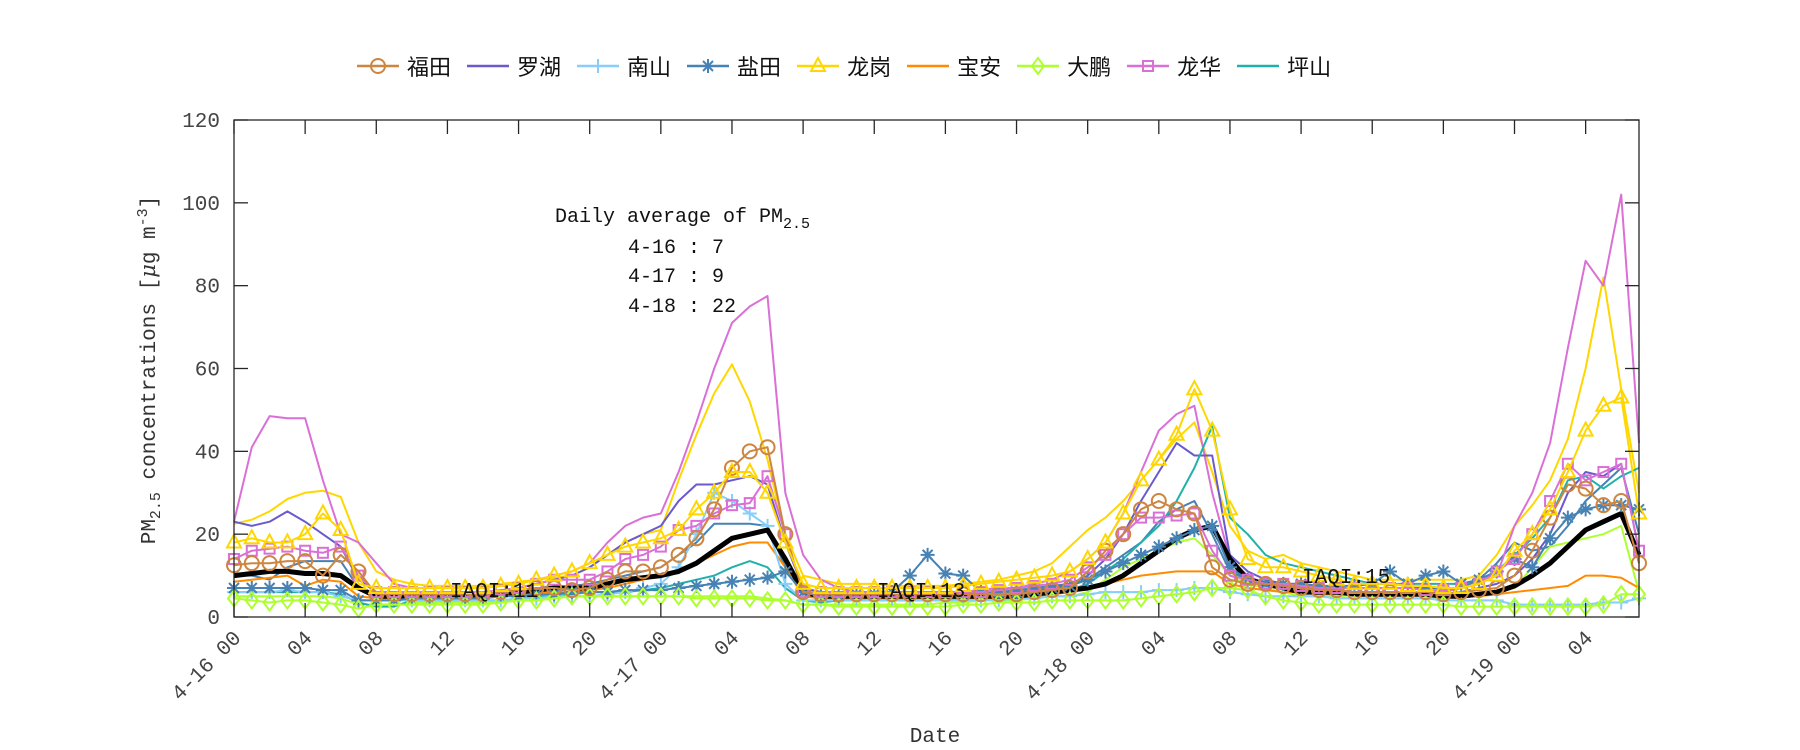 This screenshot has height=750, width=1800. What do you see at coordinates (682, 307) in the screenshot?
I see `daily-average-line: 4-18 : 22` at bounding box center [682, 307].